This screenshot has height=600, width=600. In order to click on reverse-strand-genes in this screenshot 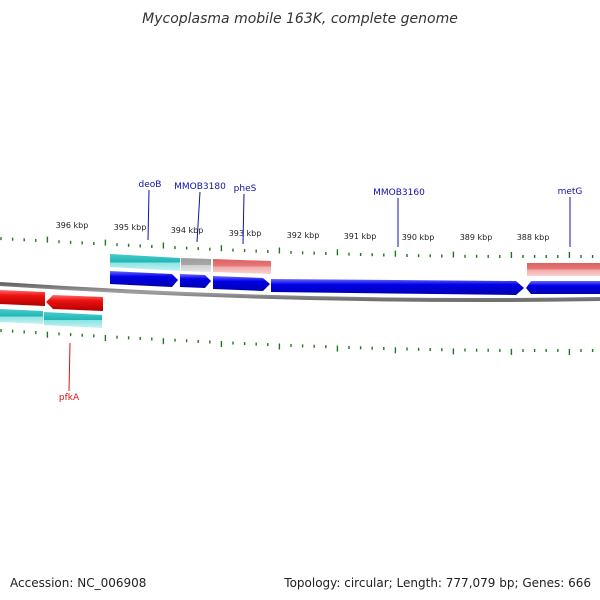, I will do `click(51, 300)`.